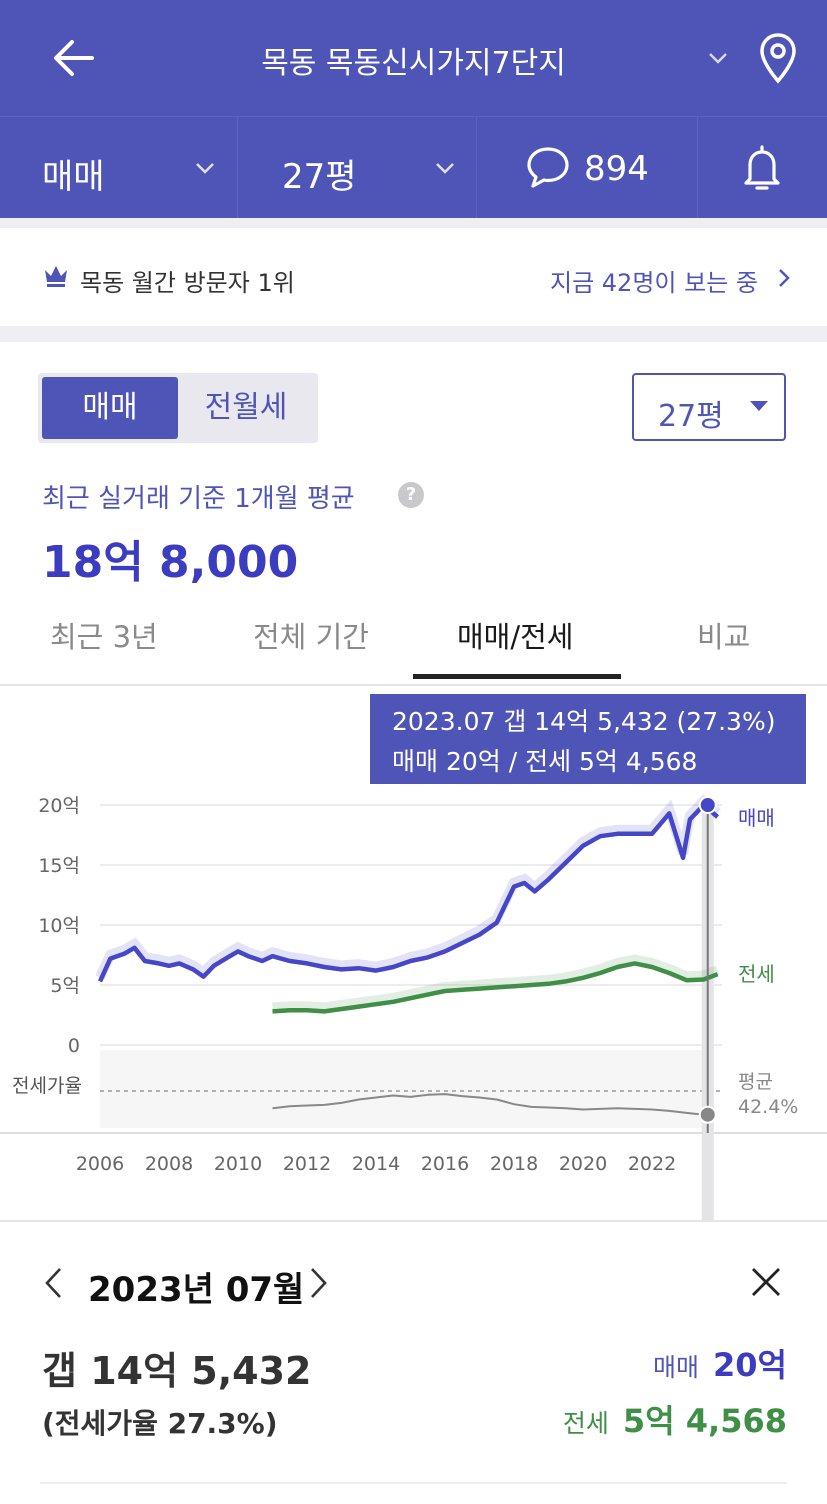 This screenshot has width=827, height=1504. Describe the element at coordinates (198, 499) in the screenshot. I see `price-basis-label: 최근 실거래 기준 1개월 평균` at that location.